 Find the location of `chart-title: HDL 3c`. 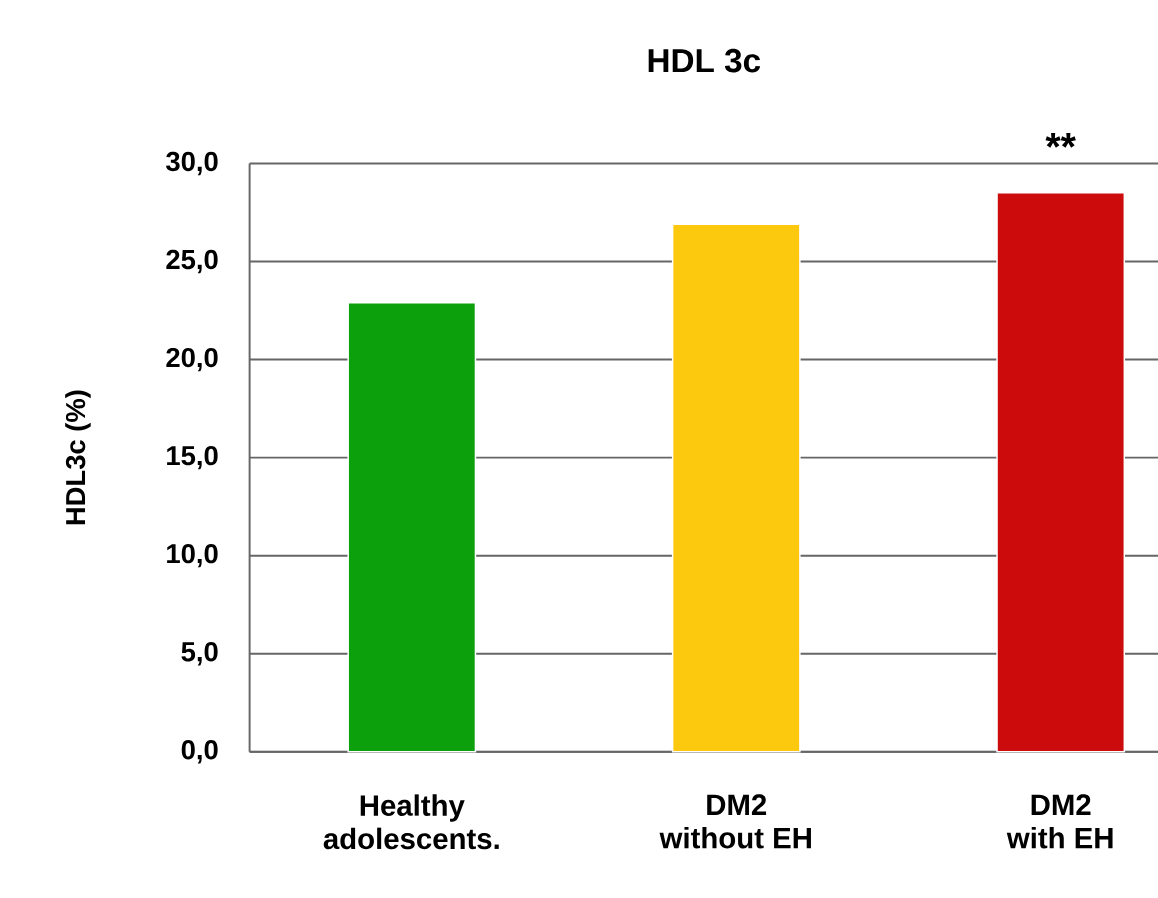

chart-title: HDL 3c is located at coordinates (704, 61).